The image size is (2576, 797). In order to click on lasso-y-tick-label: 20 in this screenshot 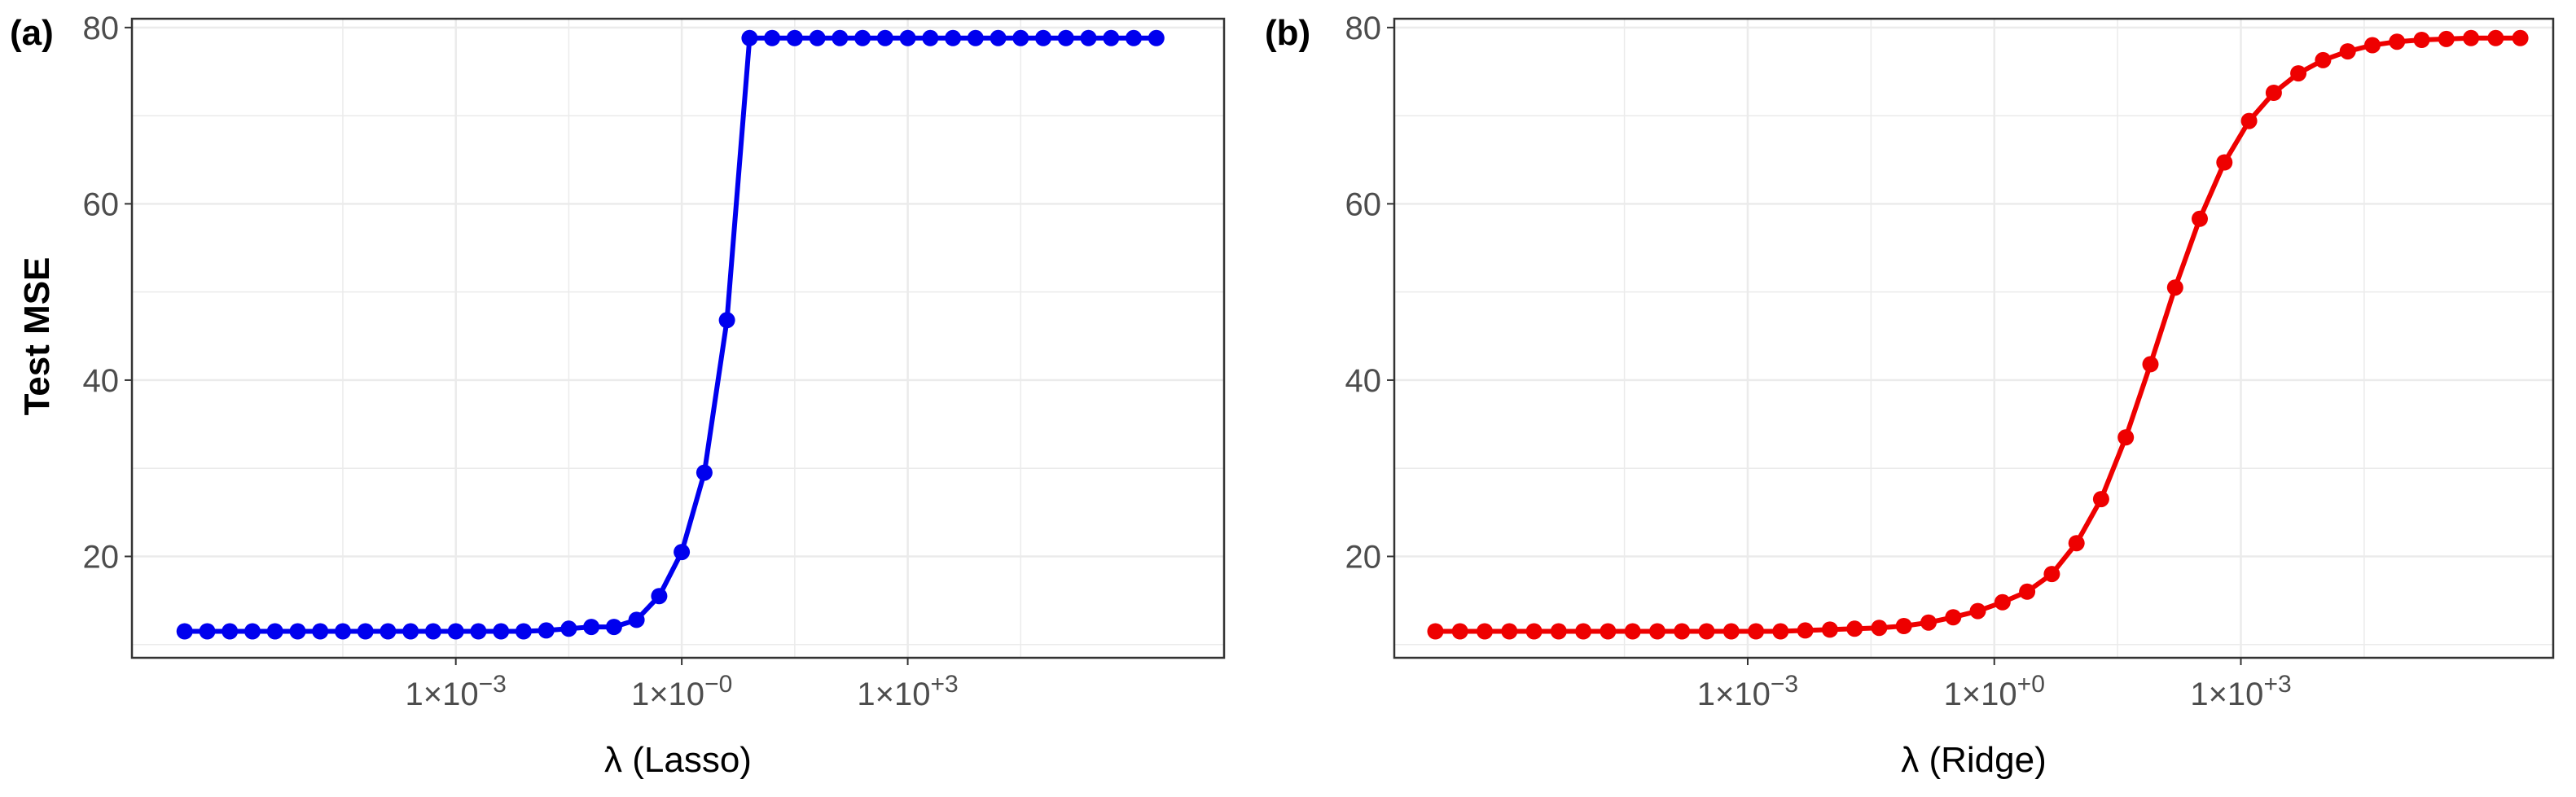, I will do `click(102, 557)`.